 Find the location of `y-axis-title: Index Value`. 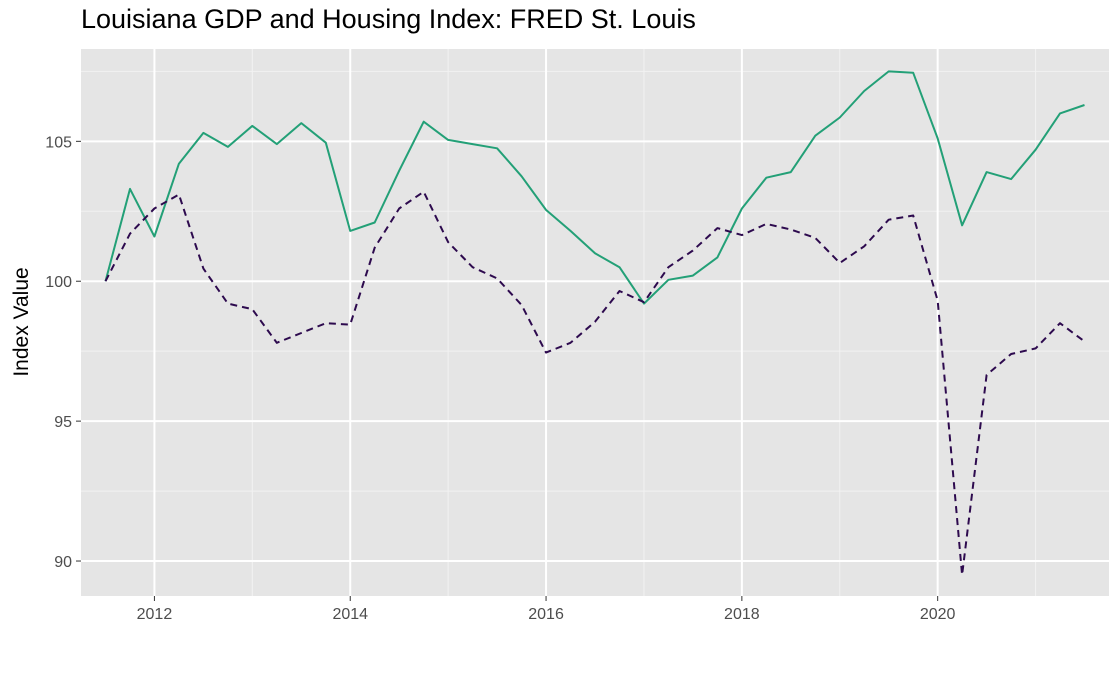

y-axis-title: Index Value is located at coordinates (21, 321).